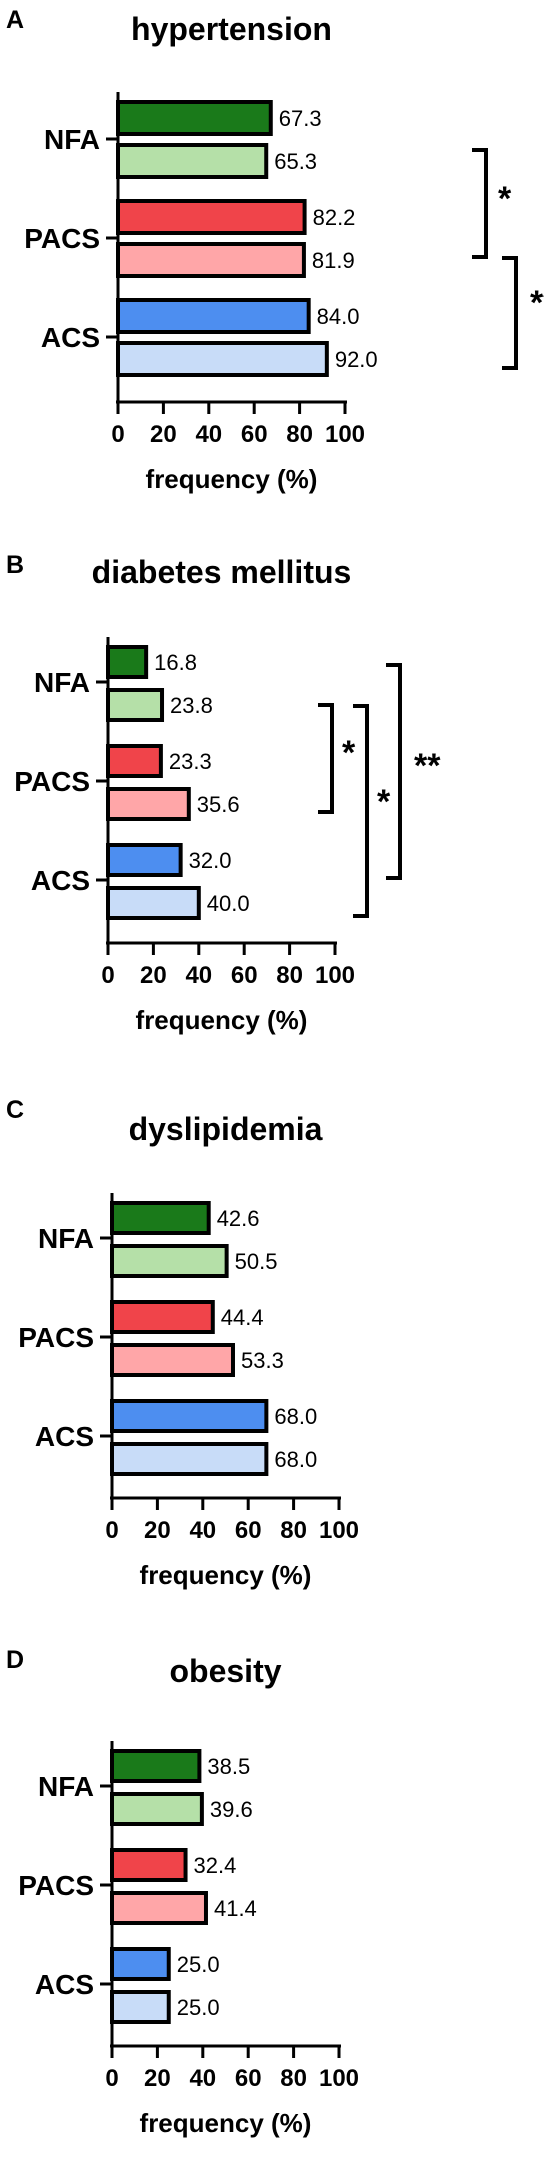 Image resolution: width=544 pixels, height=2171 pixels. Describe the element at coordinates (218, 804) in the screenshot. I see `value-label: 35.6` at that location.